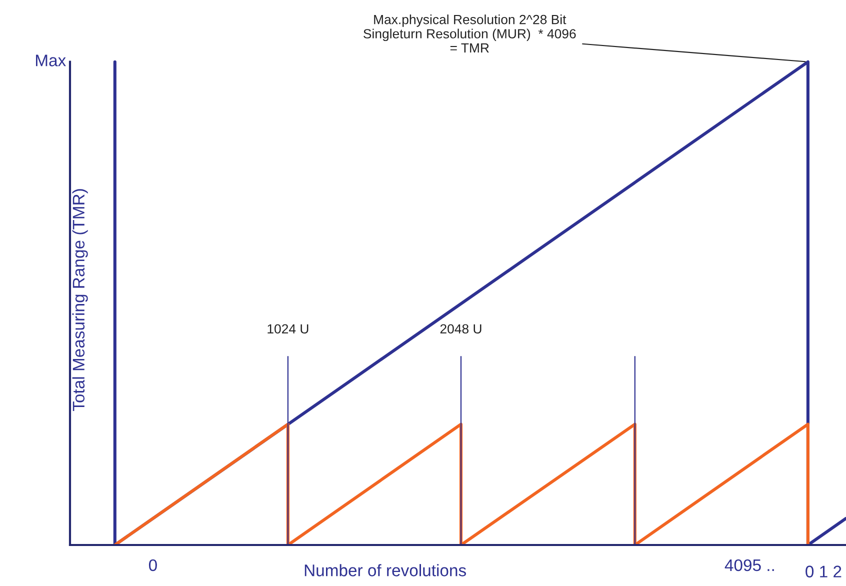 The height and width of the screenshot is (586, 846). Describe the element at coordinates (461, 329) in the screenshot. I see `ref-line-label: 2048 U` at that location.